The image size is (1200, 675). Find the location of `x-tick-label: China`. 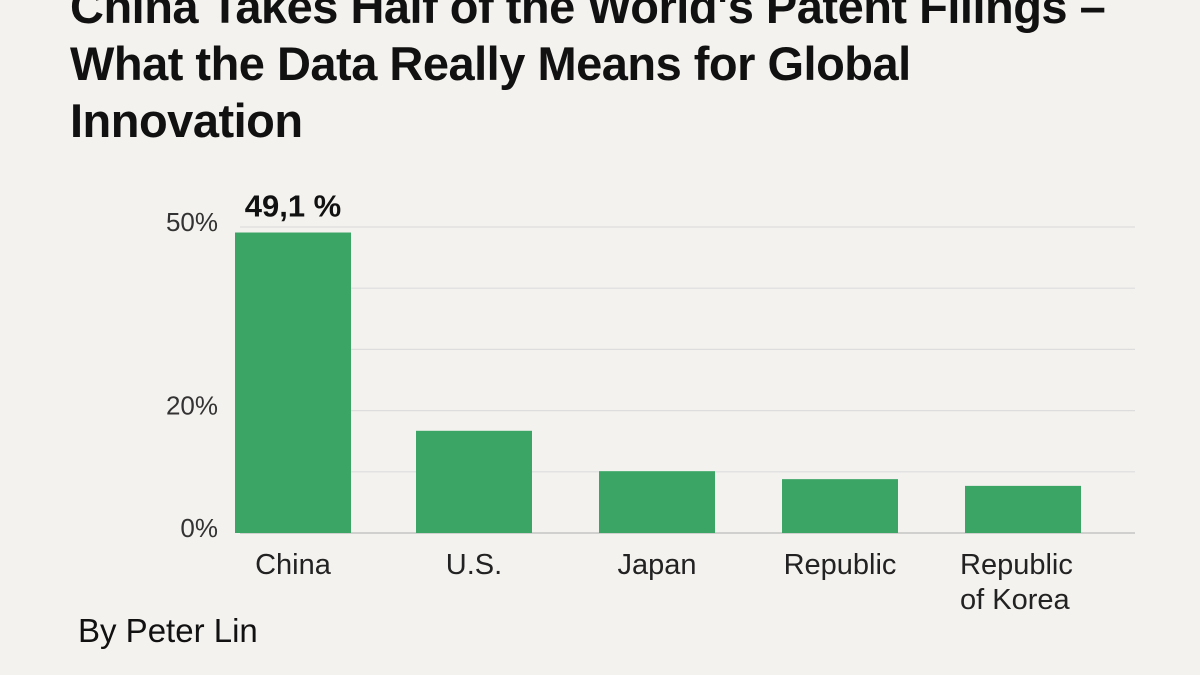

x-tick-label: China is located at coordinates (293, 565).